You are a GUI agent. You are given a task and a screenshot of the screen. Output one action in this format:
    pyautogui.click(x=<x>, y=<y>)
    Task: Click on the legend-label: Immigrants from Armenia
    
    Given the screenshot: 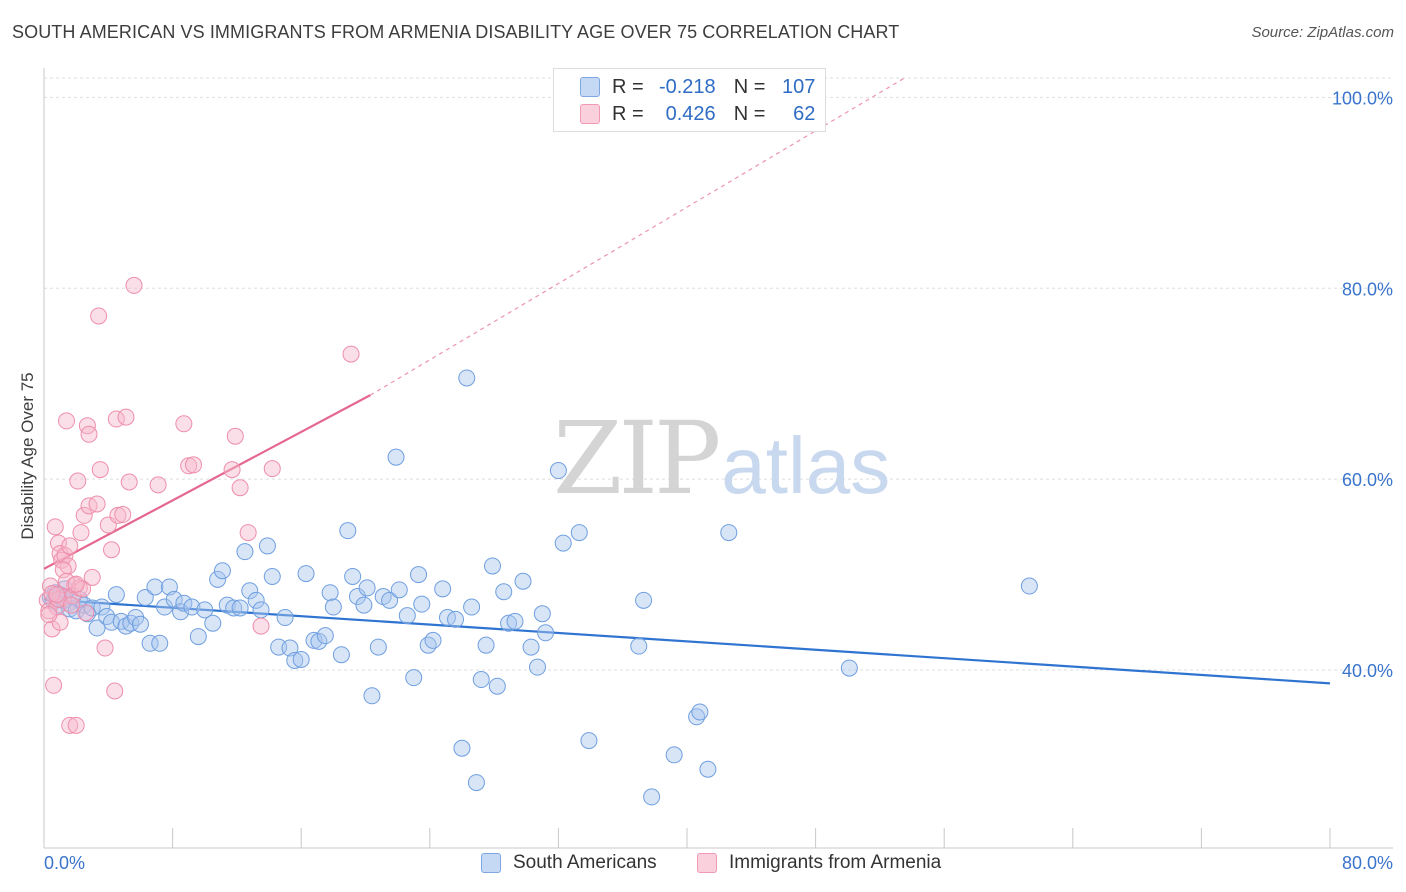 What is the action you would take?
    pyautogui.click(x=835, y=862)
    